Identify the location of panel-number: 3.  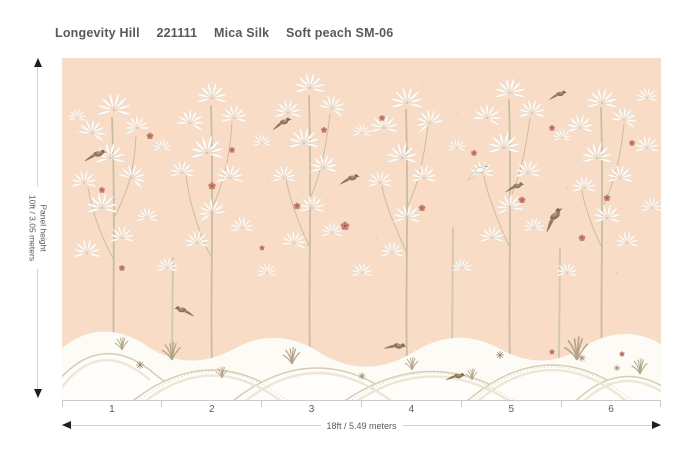
(311, 409).